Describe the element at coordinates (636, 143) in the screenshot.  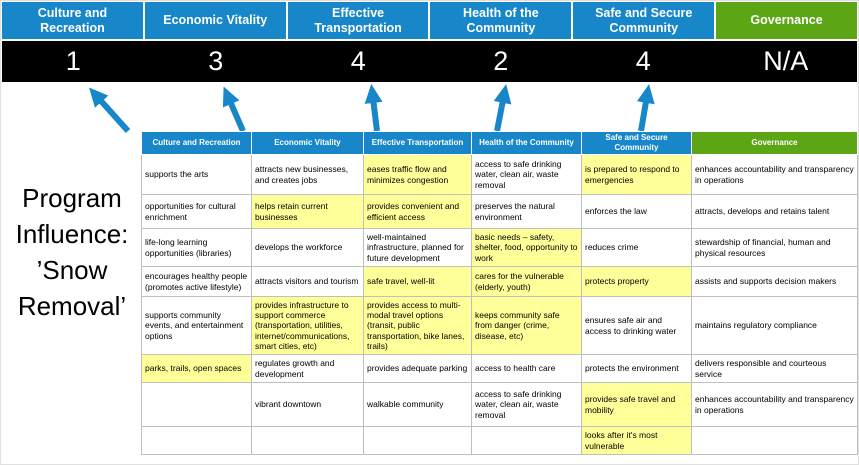
I see `matrix-header-safe-and-secure-community: Safe and Secure Community` at that location.